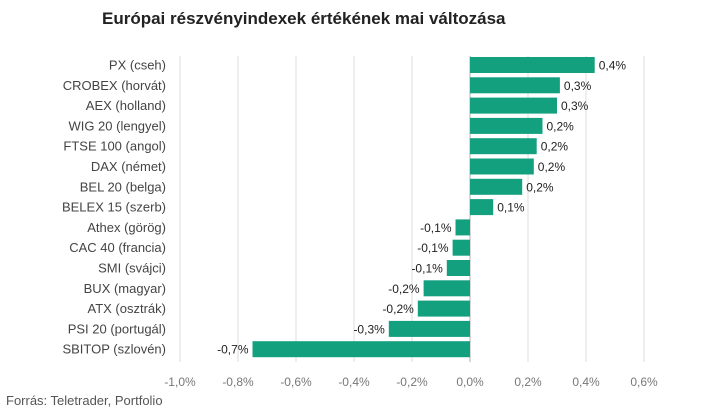  What do you see at coordinates (132, 268) in the screenshot?
I see `category-label: SMI (svájci)` at bounding box center [132, 268].